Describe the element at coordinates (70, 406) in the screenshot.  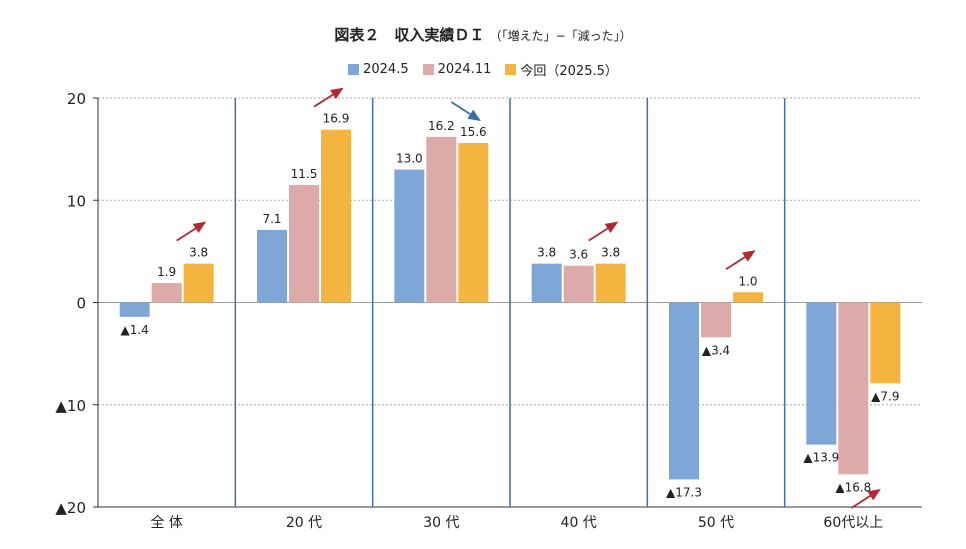
I see `y-tick-label-3: ▲10` at that location.